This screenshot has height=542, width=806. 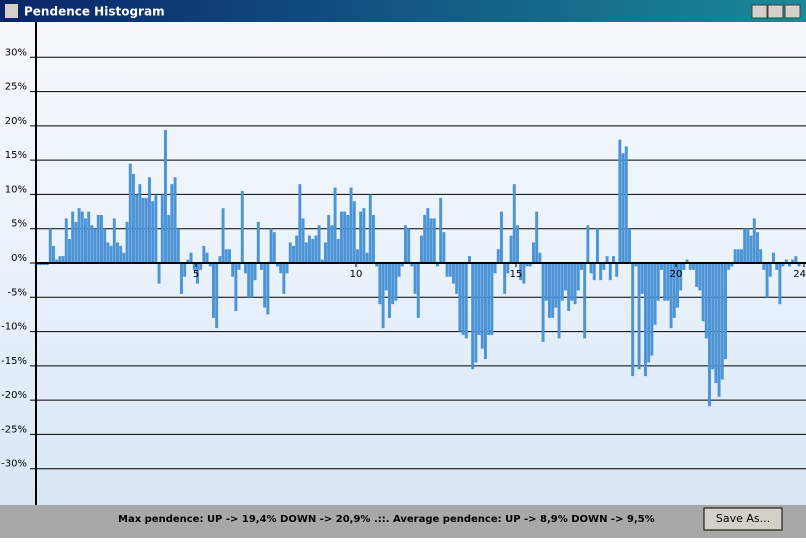 I want to click on status-bar, so click(x=403, y=521).